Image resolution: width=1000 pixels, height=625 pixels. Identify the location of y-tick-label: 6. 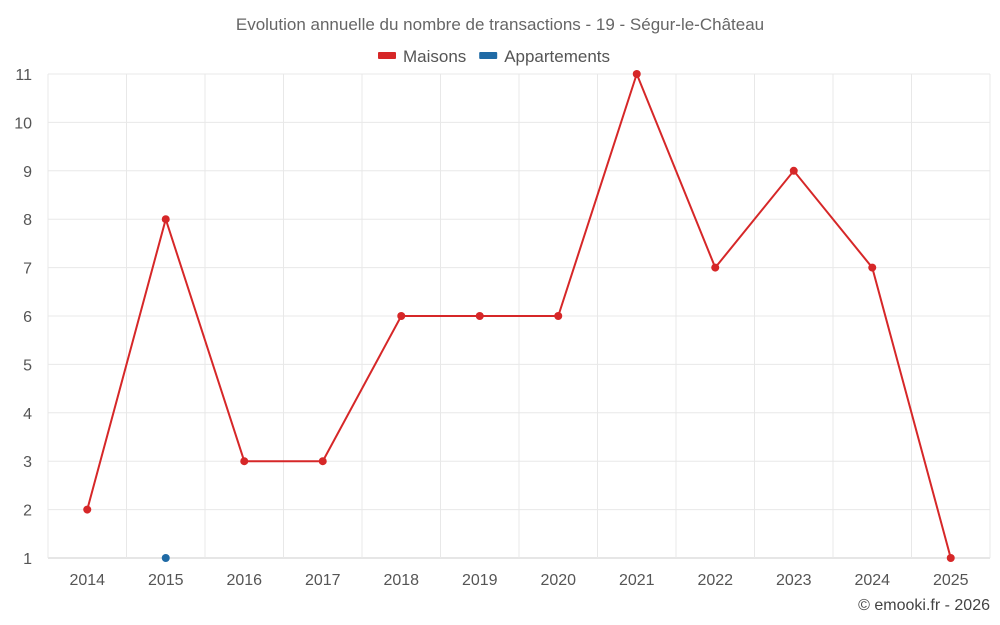
(27, 317).